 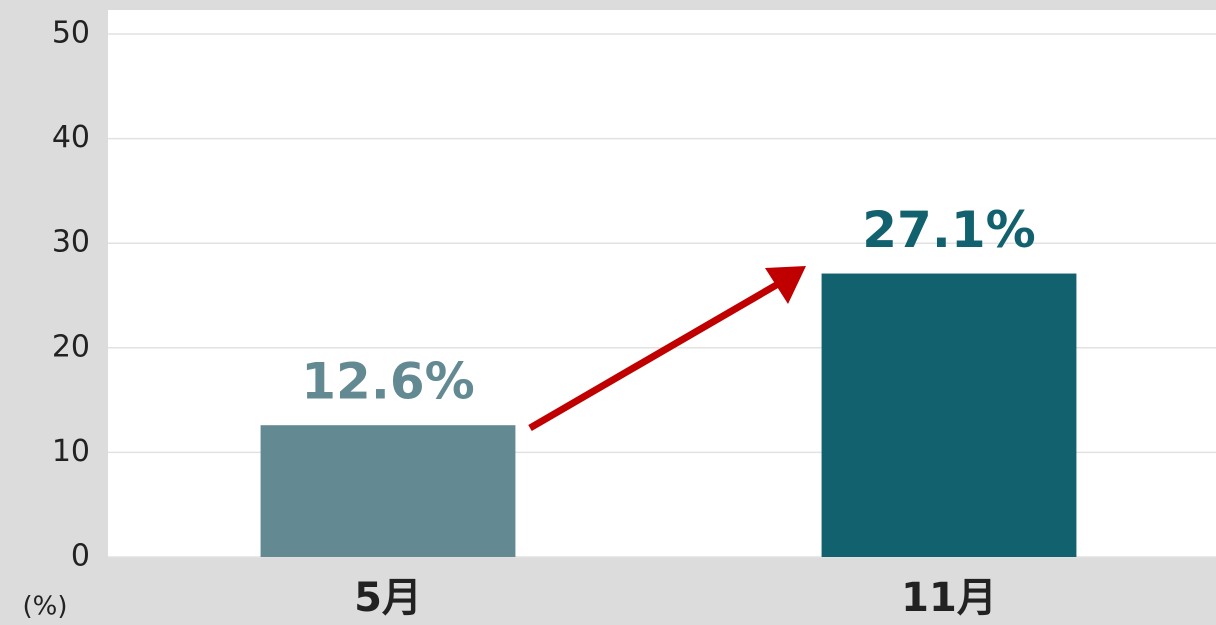 I want to click on x-tick-label: 5月, so click(x=388, y=598).